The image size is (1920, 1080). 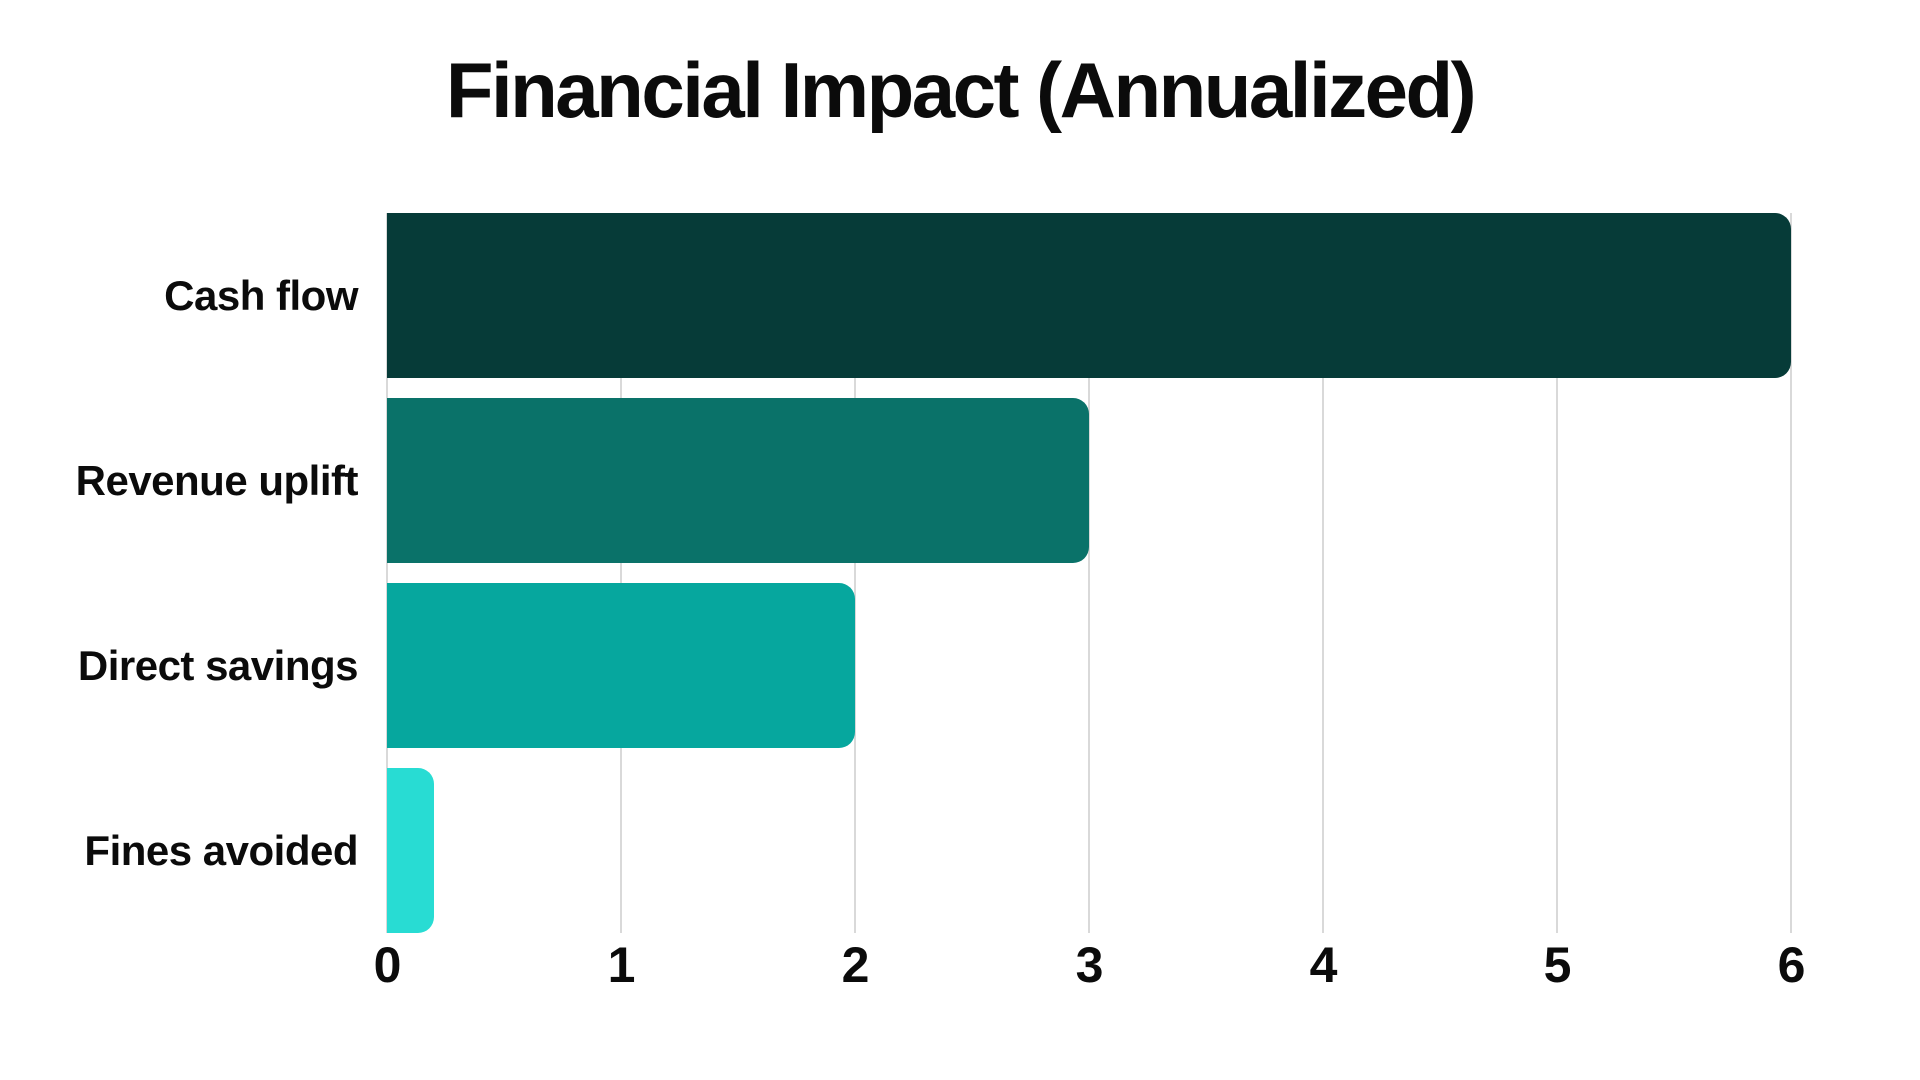 What do you see at coordinates (387, 965) in the screenshot?
I see `tick-label: 0` at bounding box center [387, 965].